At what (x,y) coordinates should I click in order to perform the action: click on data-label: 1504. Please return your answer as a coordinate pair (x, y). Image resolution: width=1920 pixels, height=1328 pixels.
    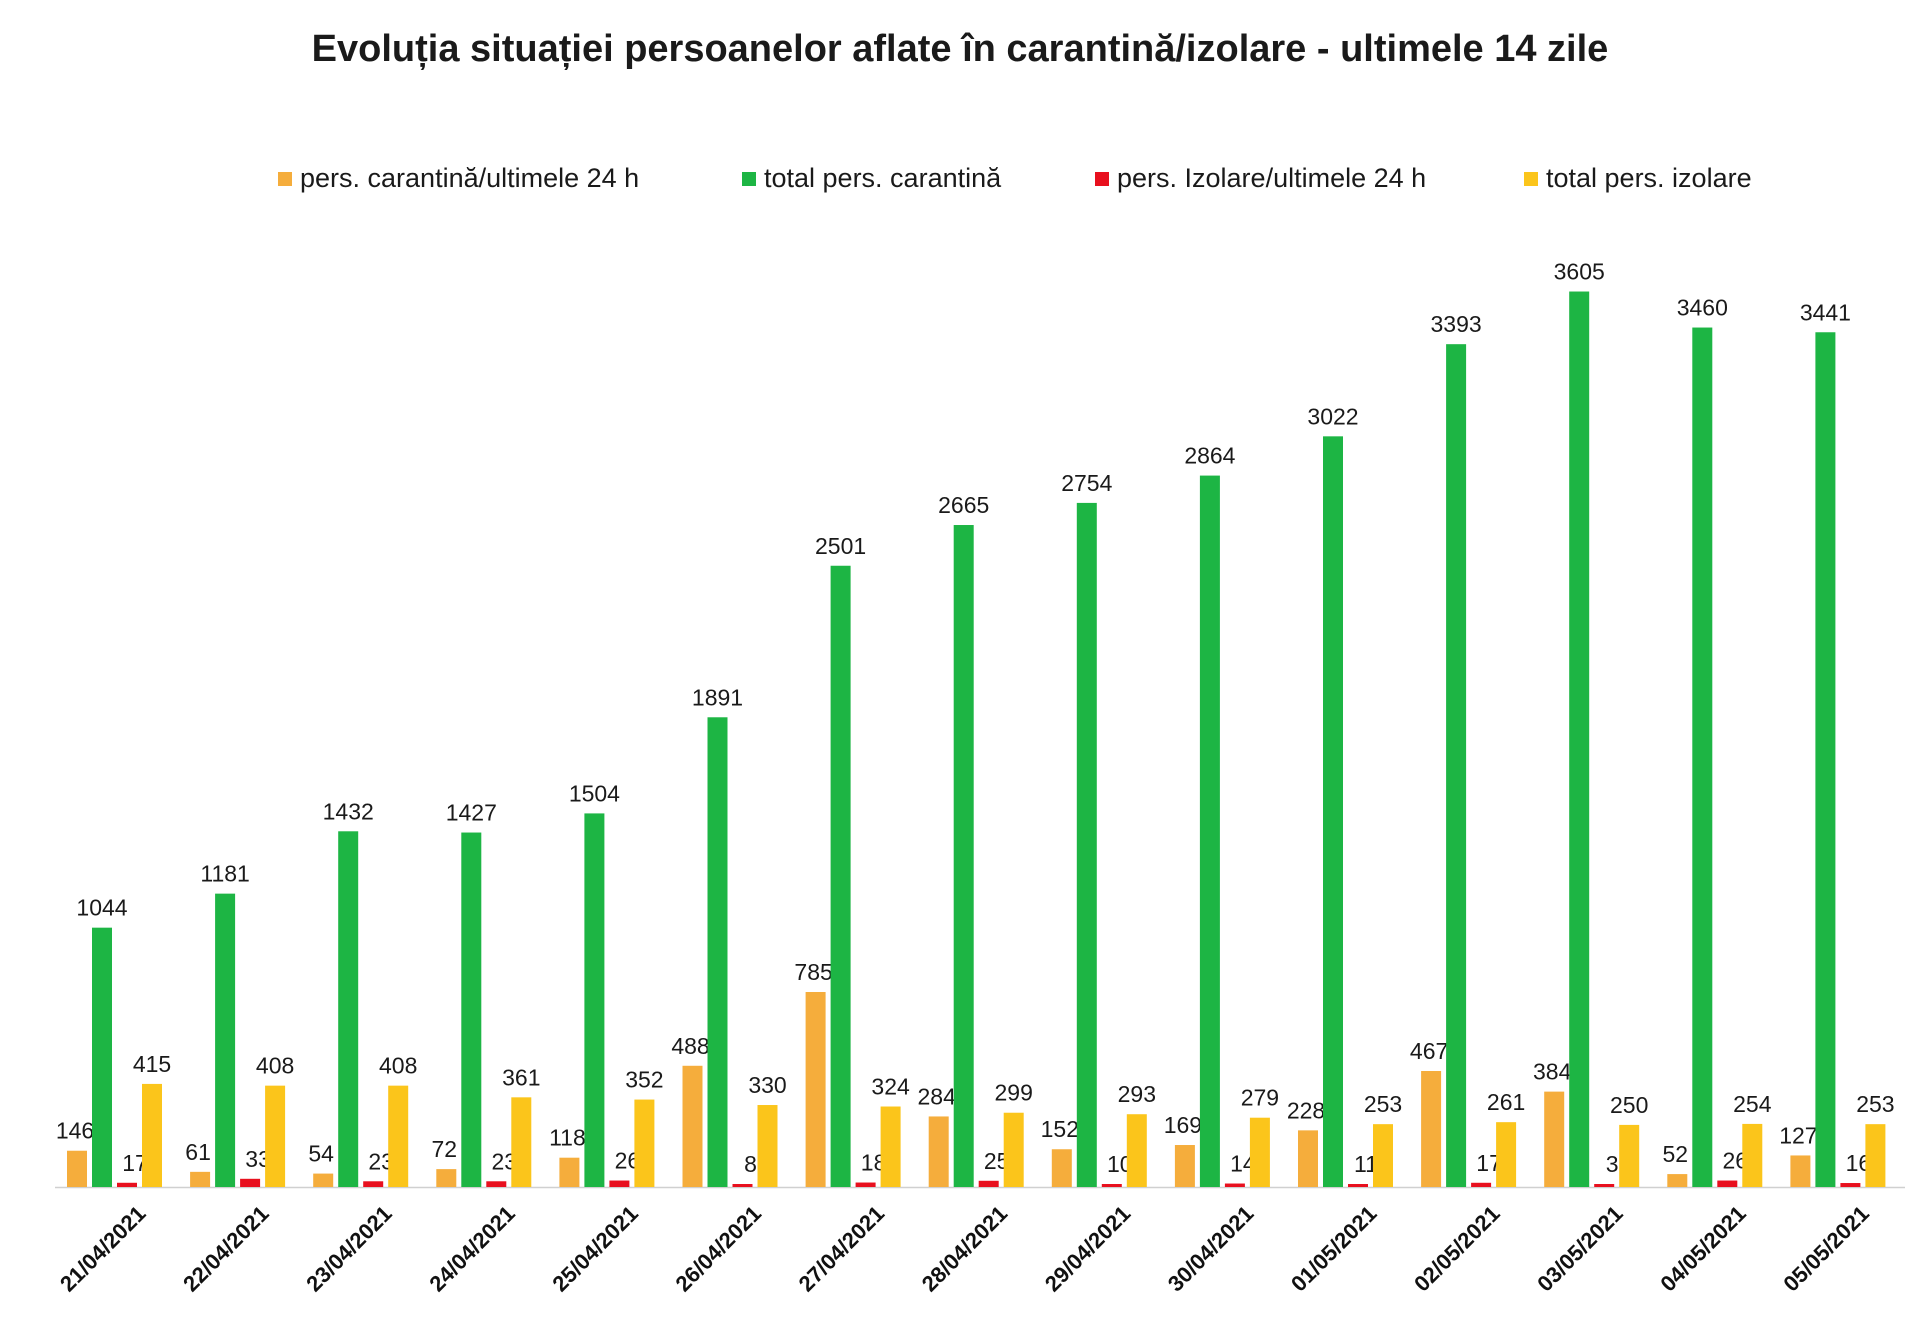
    Looking at the image, I should click on (594, 793).